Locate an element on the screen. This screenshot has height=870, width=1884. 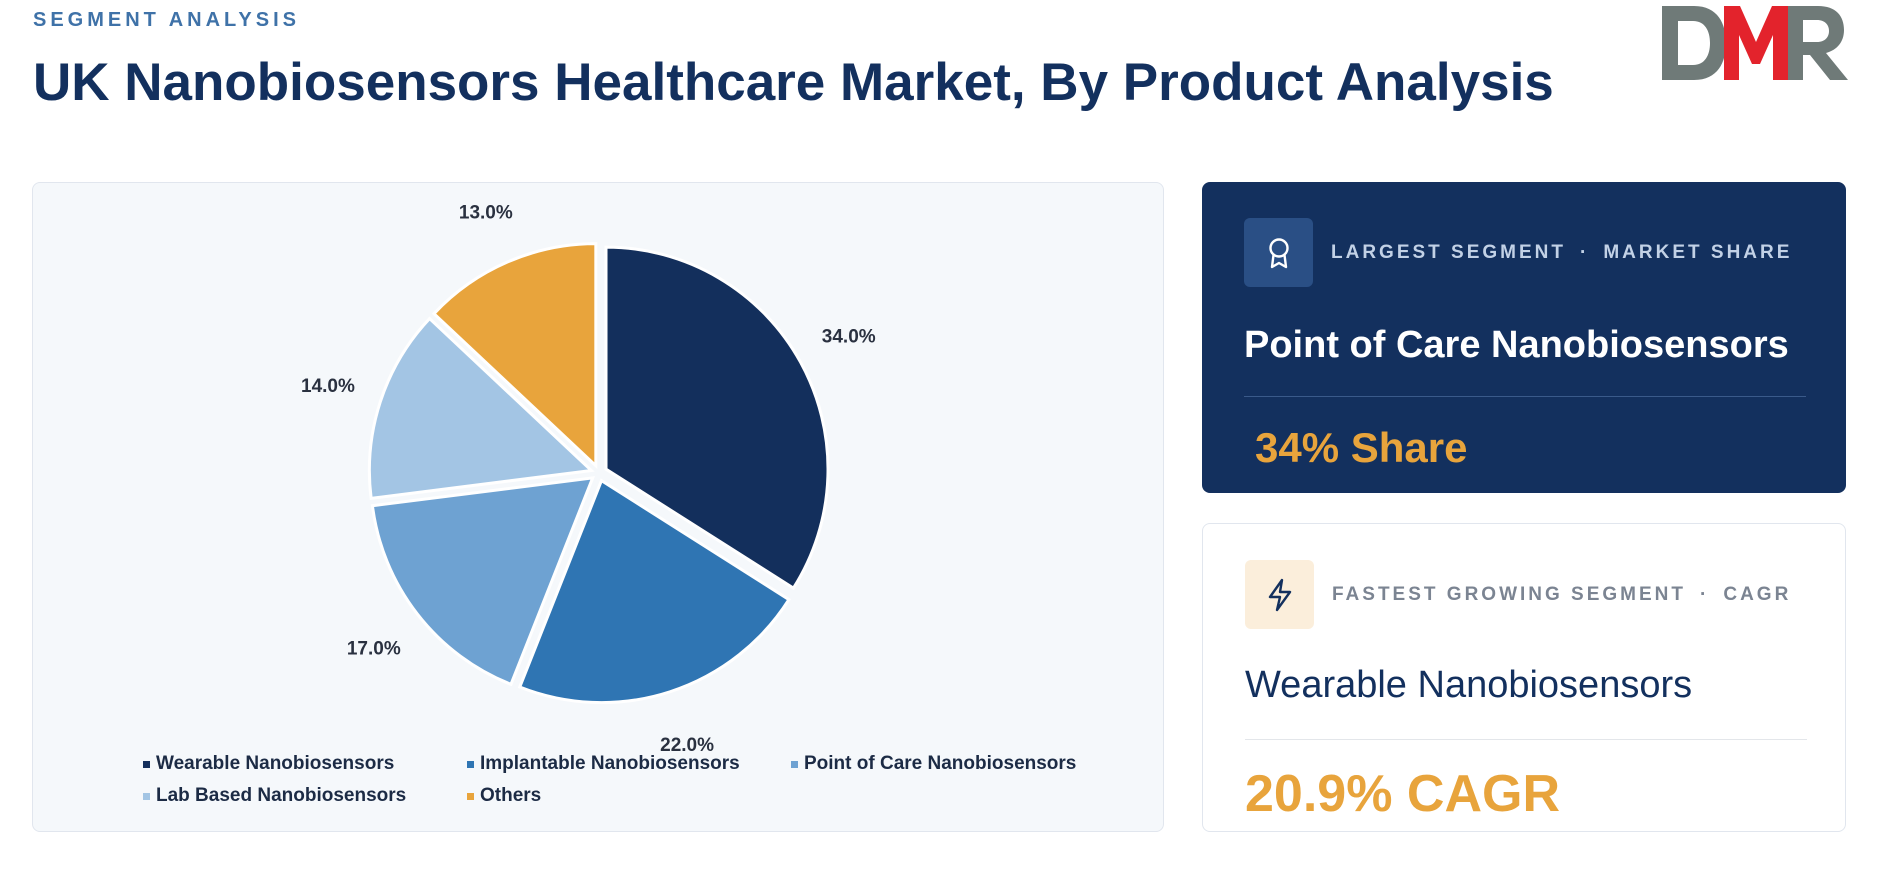
largest-segment-name: Point of Care Nanobiosensors is located at coordinates (1516, 345).